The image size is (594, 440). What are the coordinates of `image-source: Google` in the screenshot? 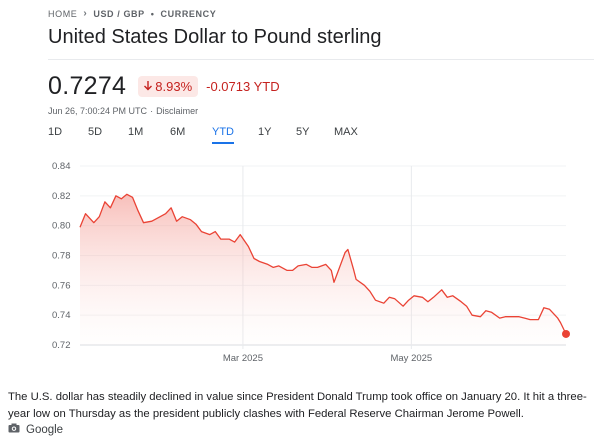 It's located at (35, 429).